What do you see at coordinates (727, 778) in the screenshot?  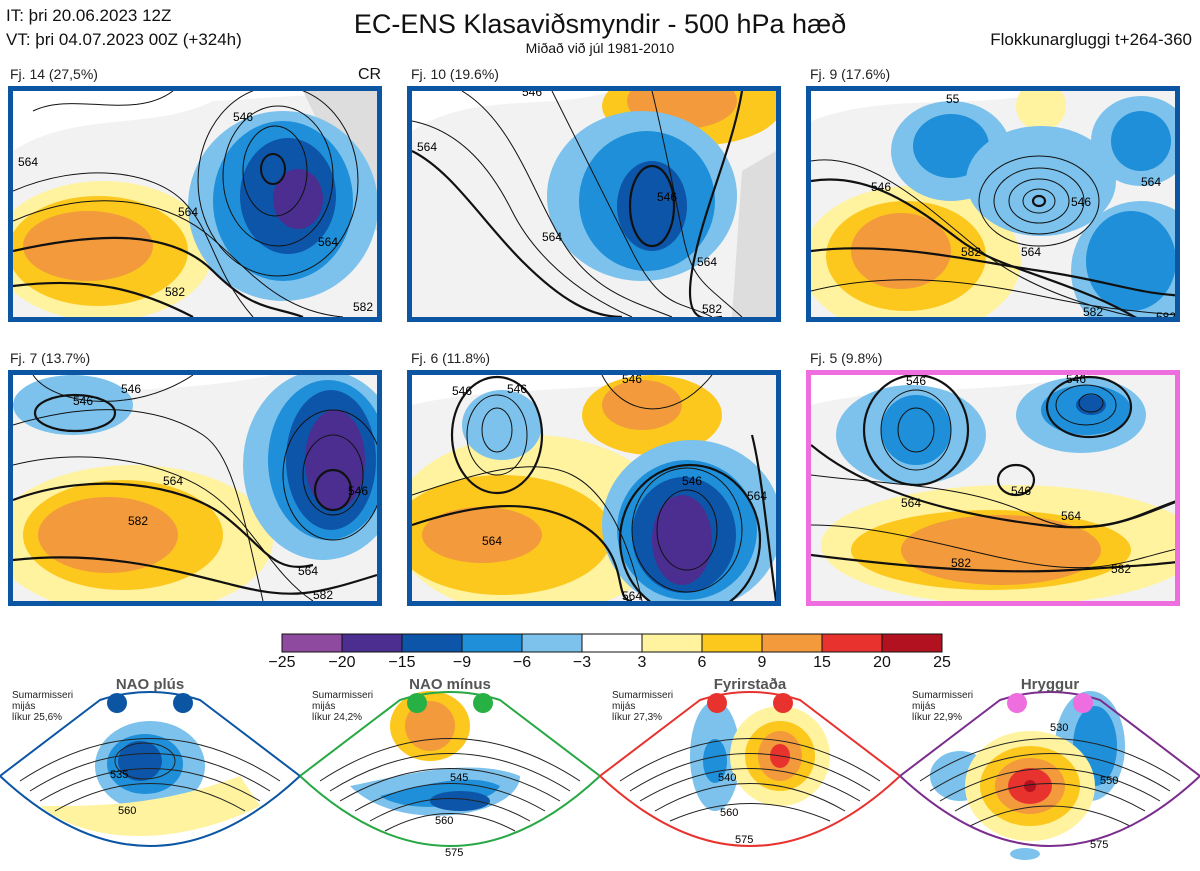 I see `contour-label: 540` at bounding box center [727, 778].